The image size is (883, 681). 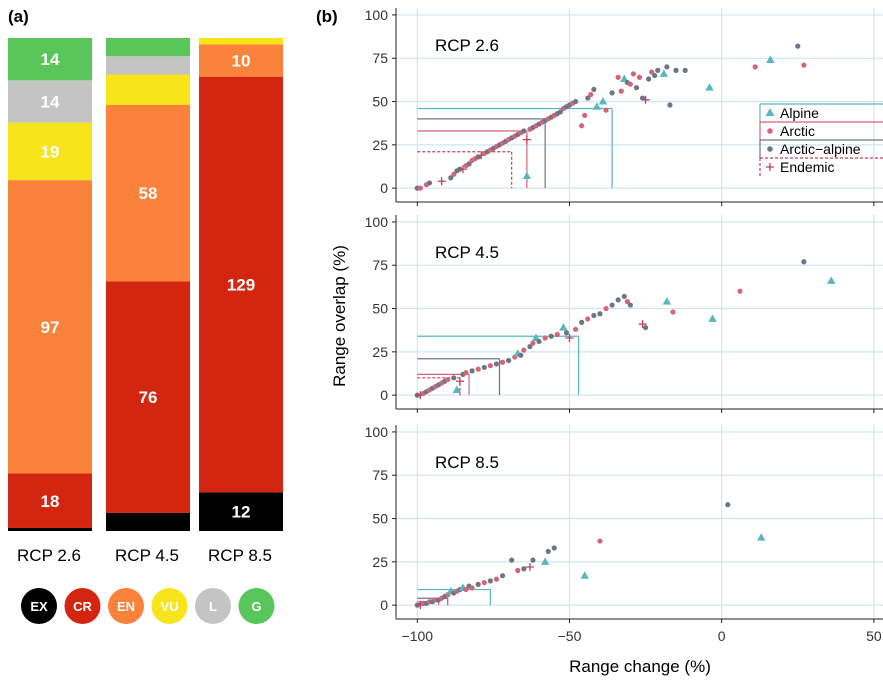 What do you see at coordinates (380, 265) in the screenshot?
I see `facet-rcp-4-5-ytick-label: 75` at bounding box center [380, 265].